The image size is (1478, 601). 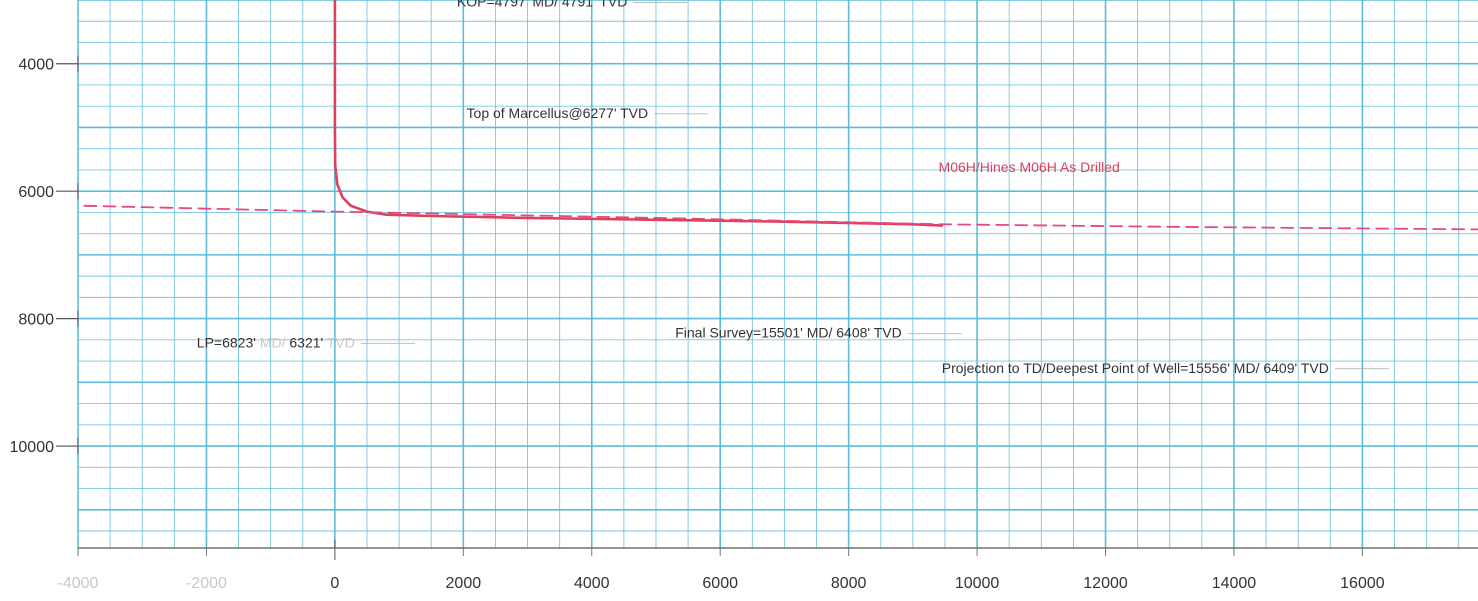 What do you see at coordinates (36, 65) in the screenshot?
I see `y-tick-label: 4000` at bounding box center [36, 65].